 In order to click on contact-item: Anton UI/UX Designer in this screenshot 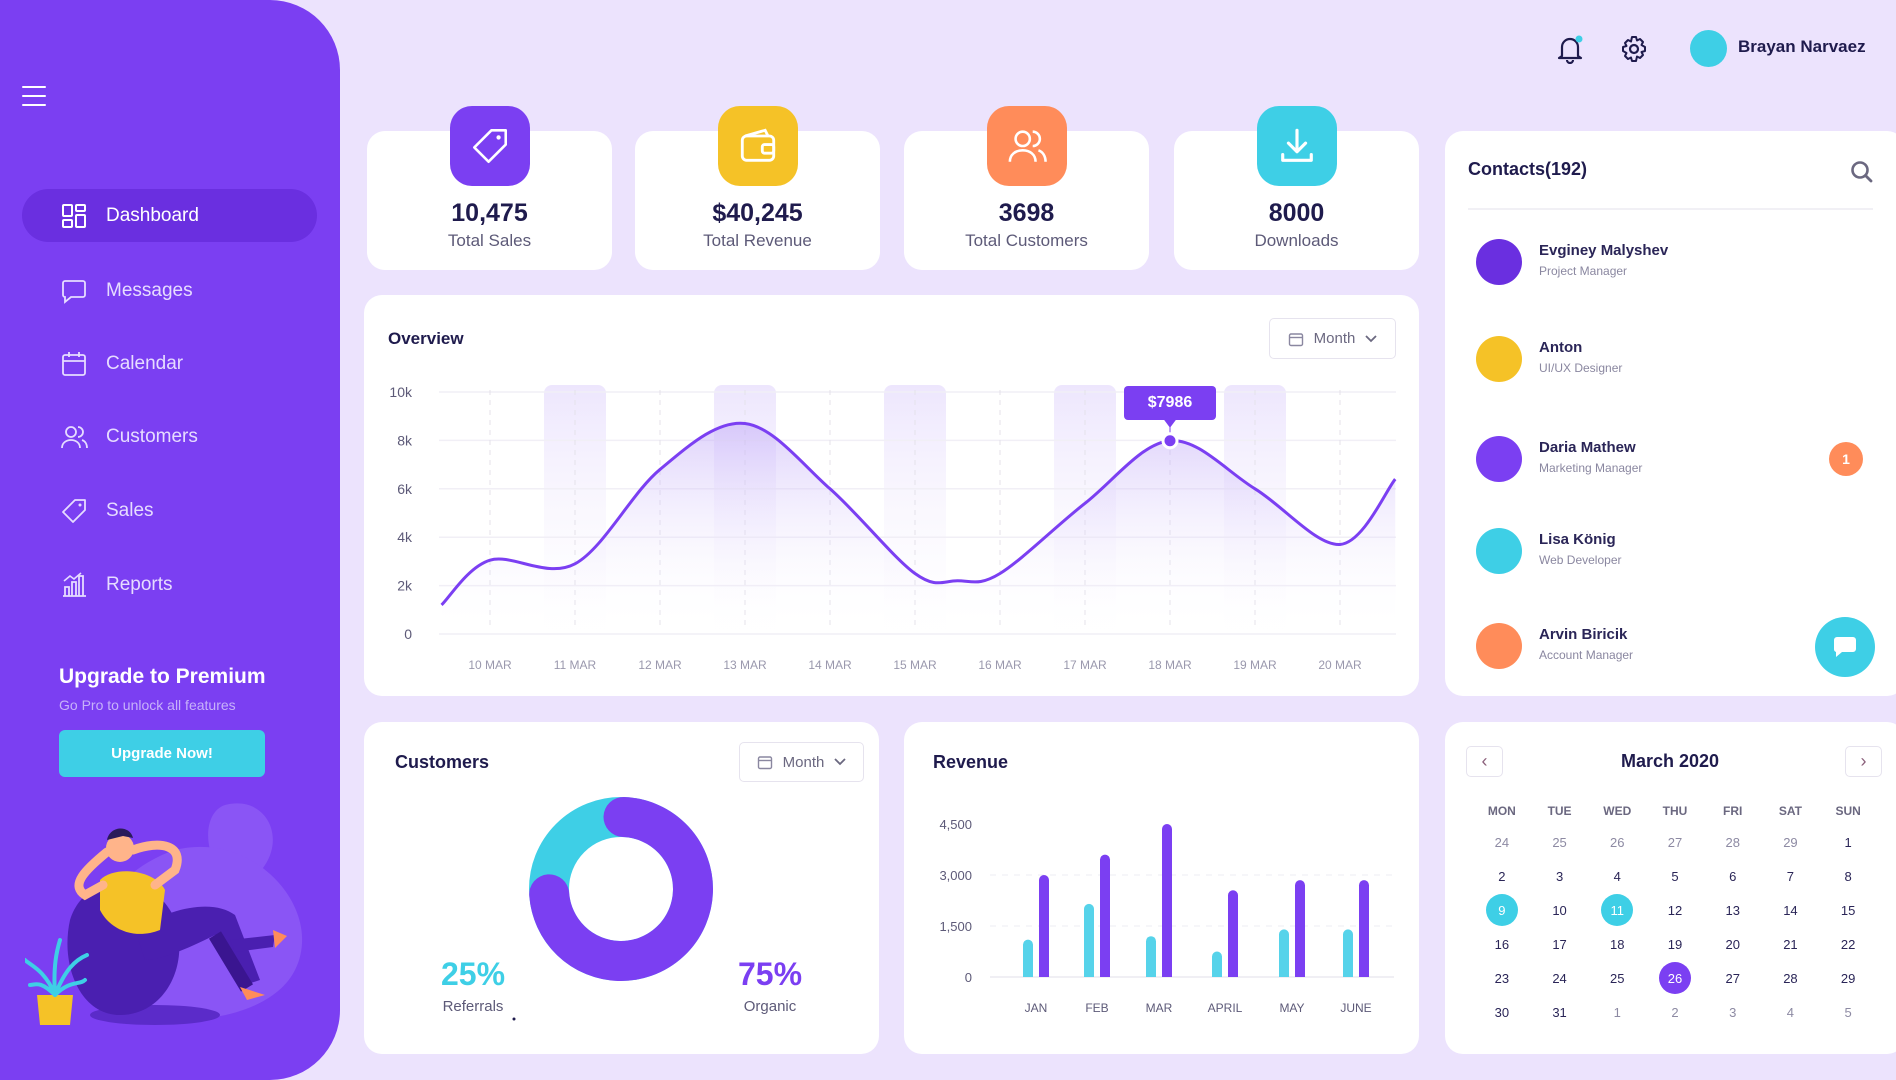, I will do `click(1670, 359)`.